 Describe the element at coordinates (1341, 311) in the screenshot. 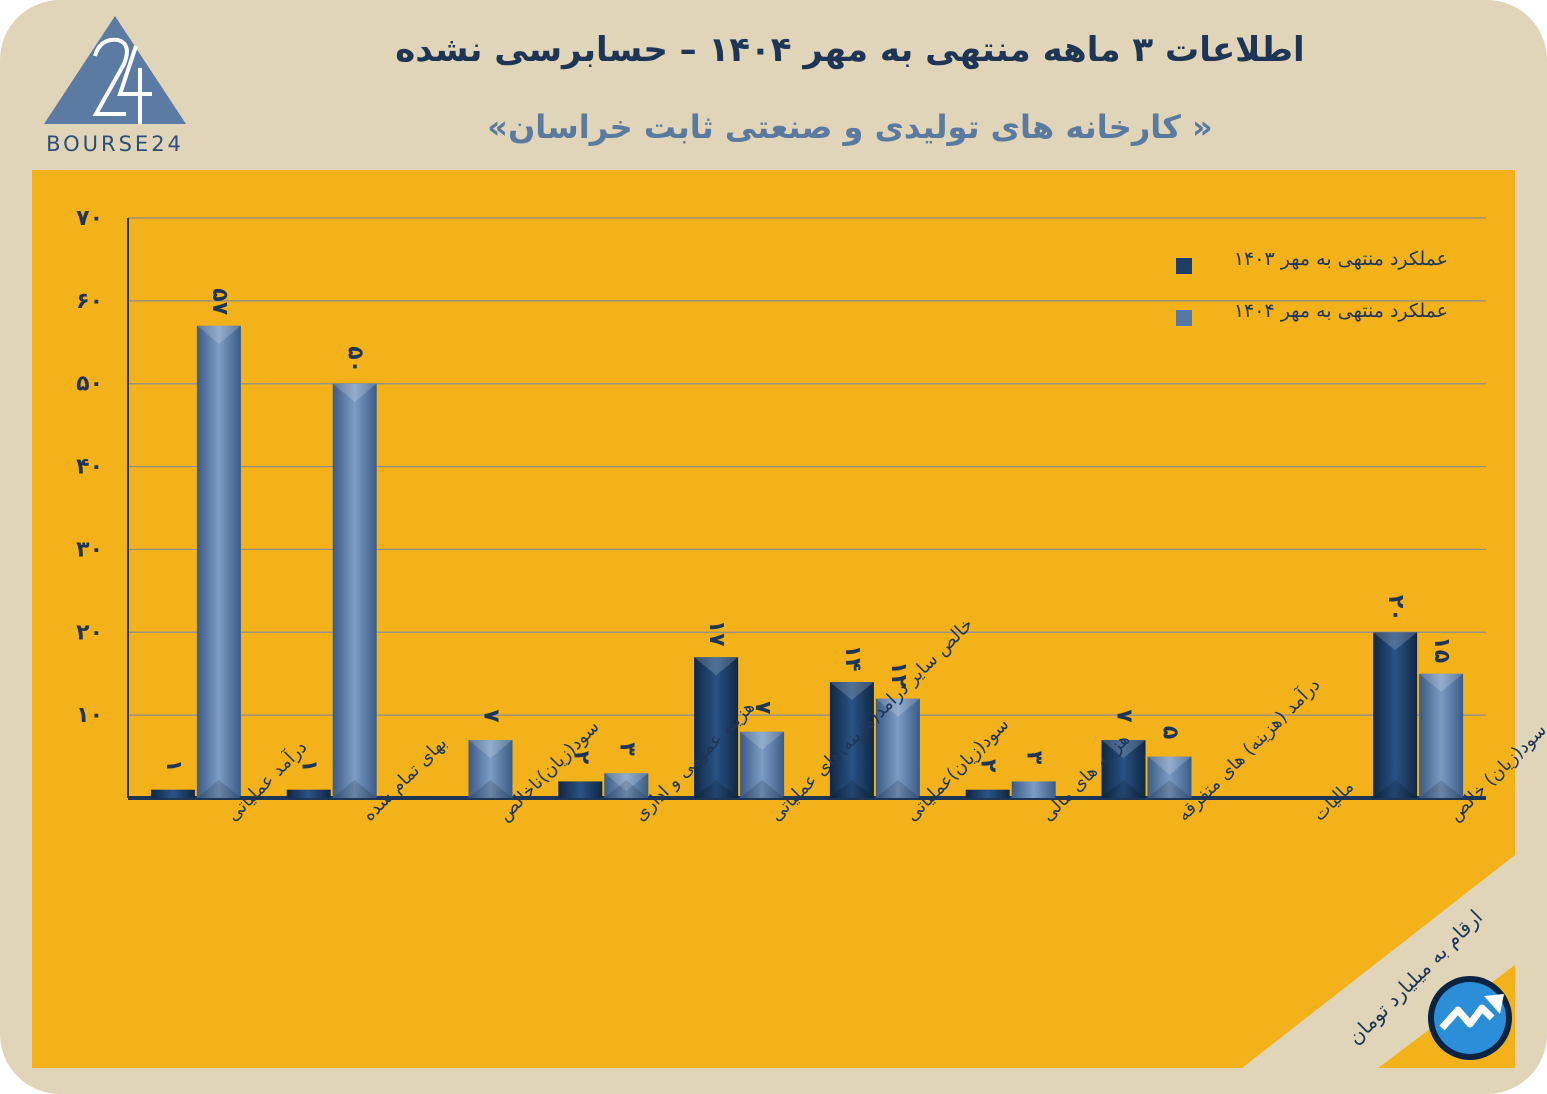

I see `legend-label: عملکرد منتهی به مهر ۱۴۰۴` at that location.